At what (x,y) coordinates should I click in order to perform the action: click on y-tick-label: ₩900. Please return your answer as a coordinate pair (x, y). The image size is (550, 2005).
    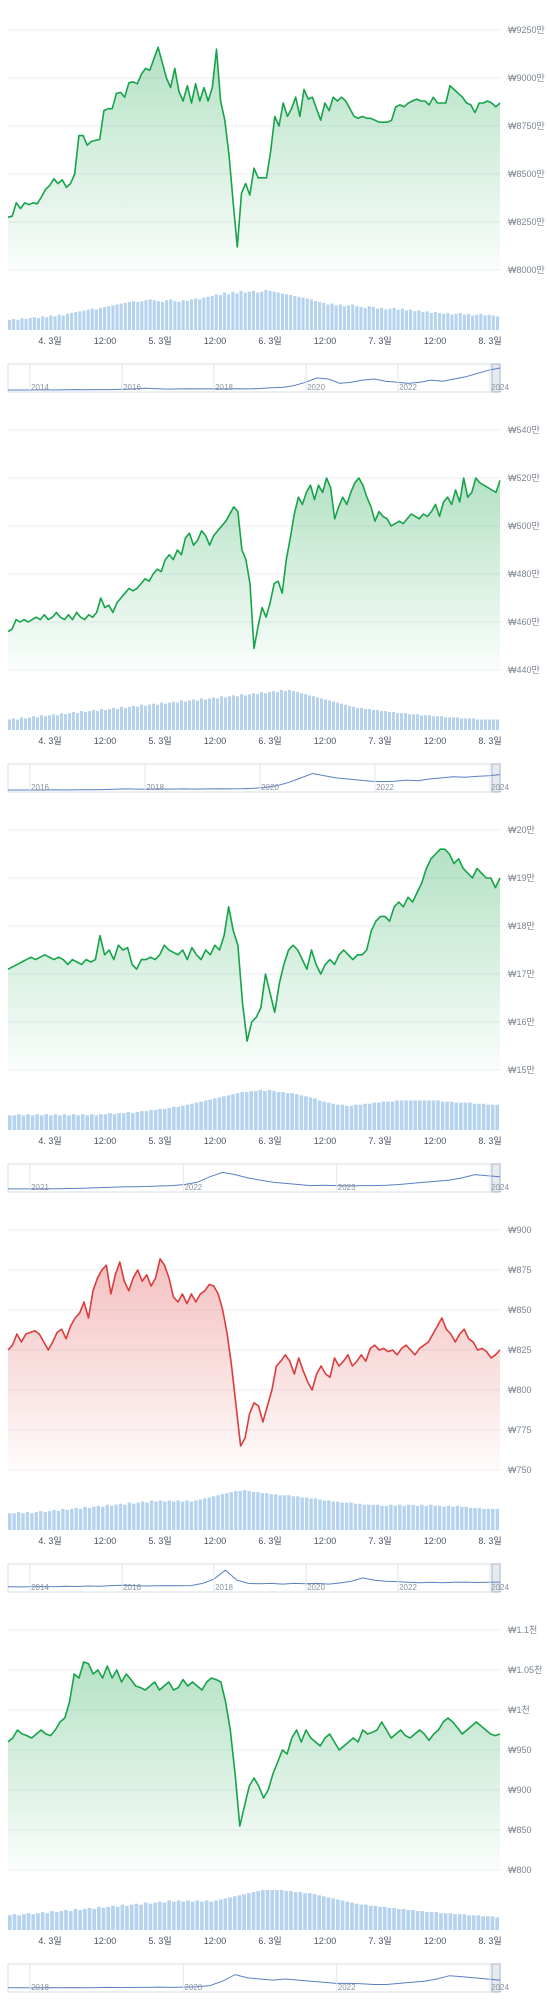
    Looking at the image, I should click on (520, 1230).